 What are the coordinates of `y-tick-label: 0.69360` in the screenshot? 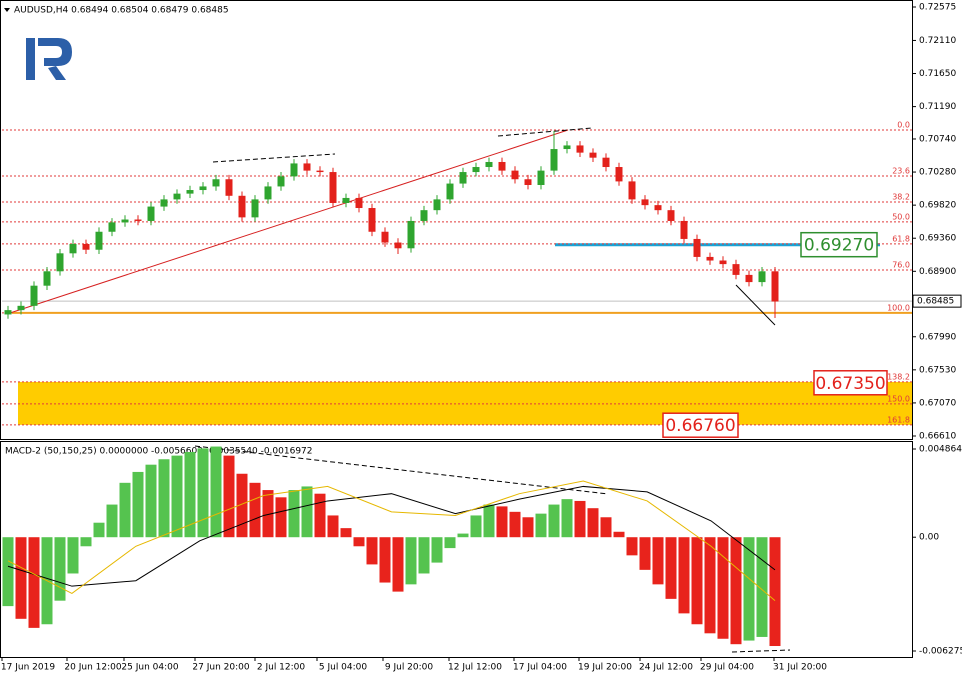 It's located at (937, 239).